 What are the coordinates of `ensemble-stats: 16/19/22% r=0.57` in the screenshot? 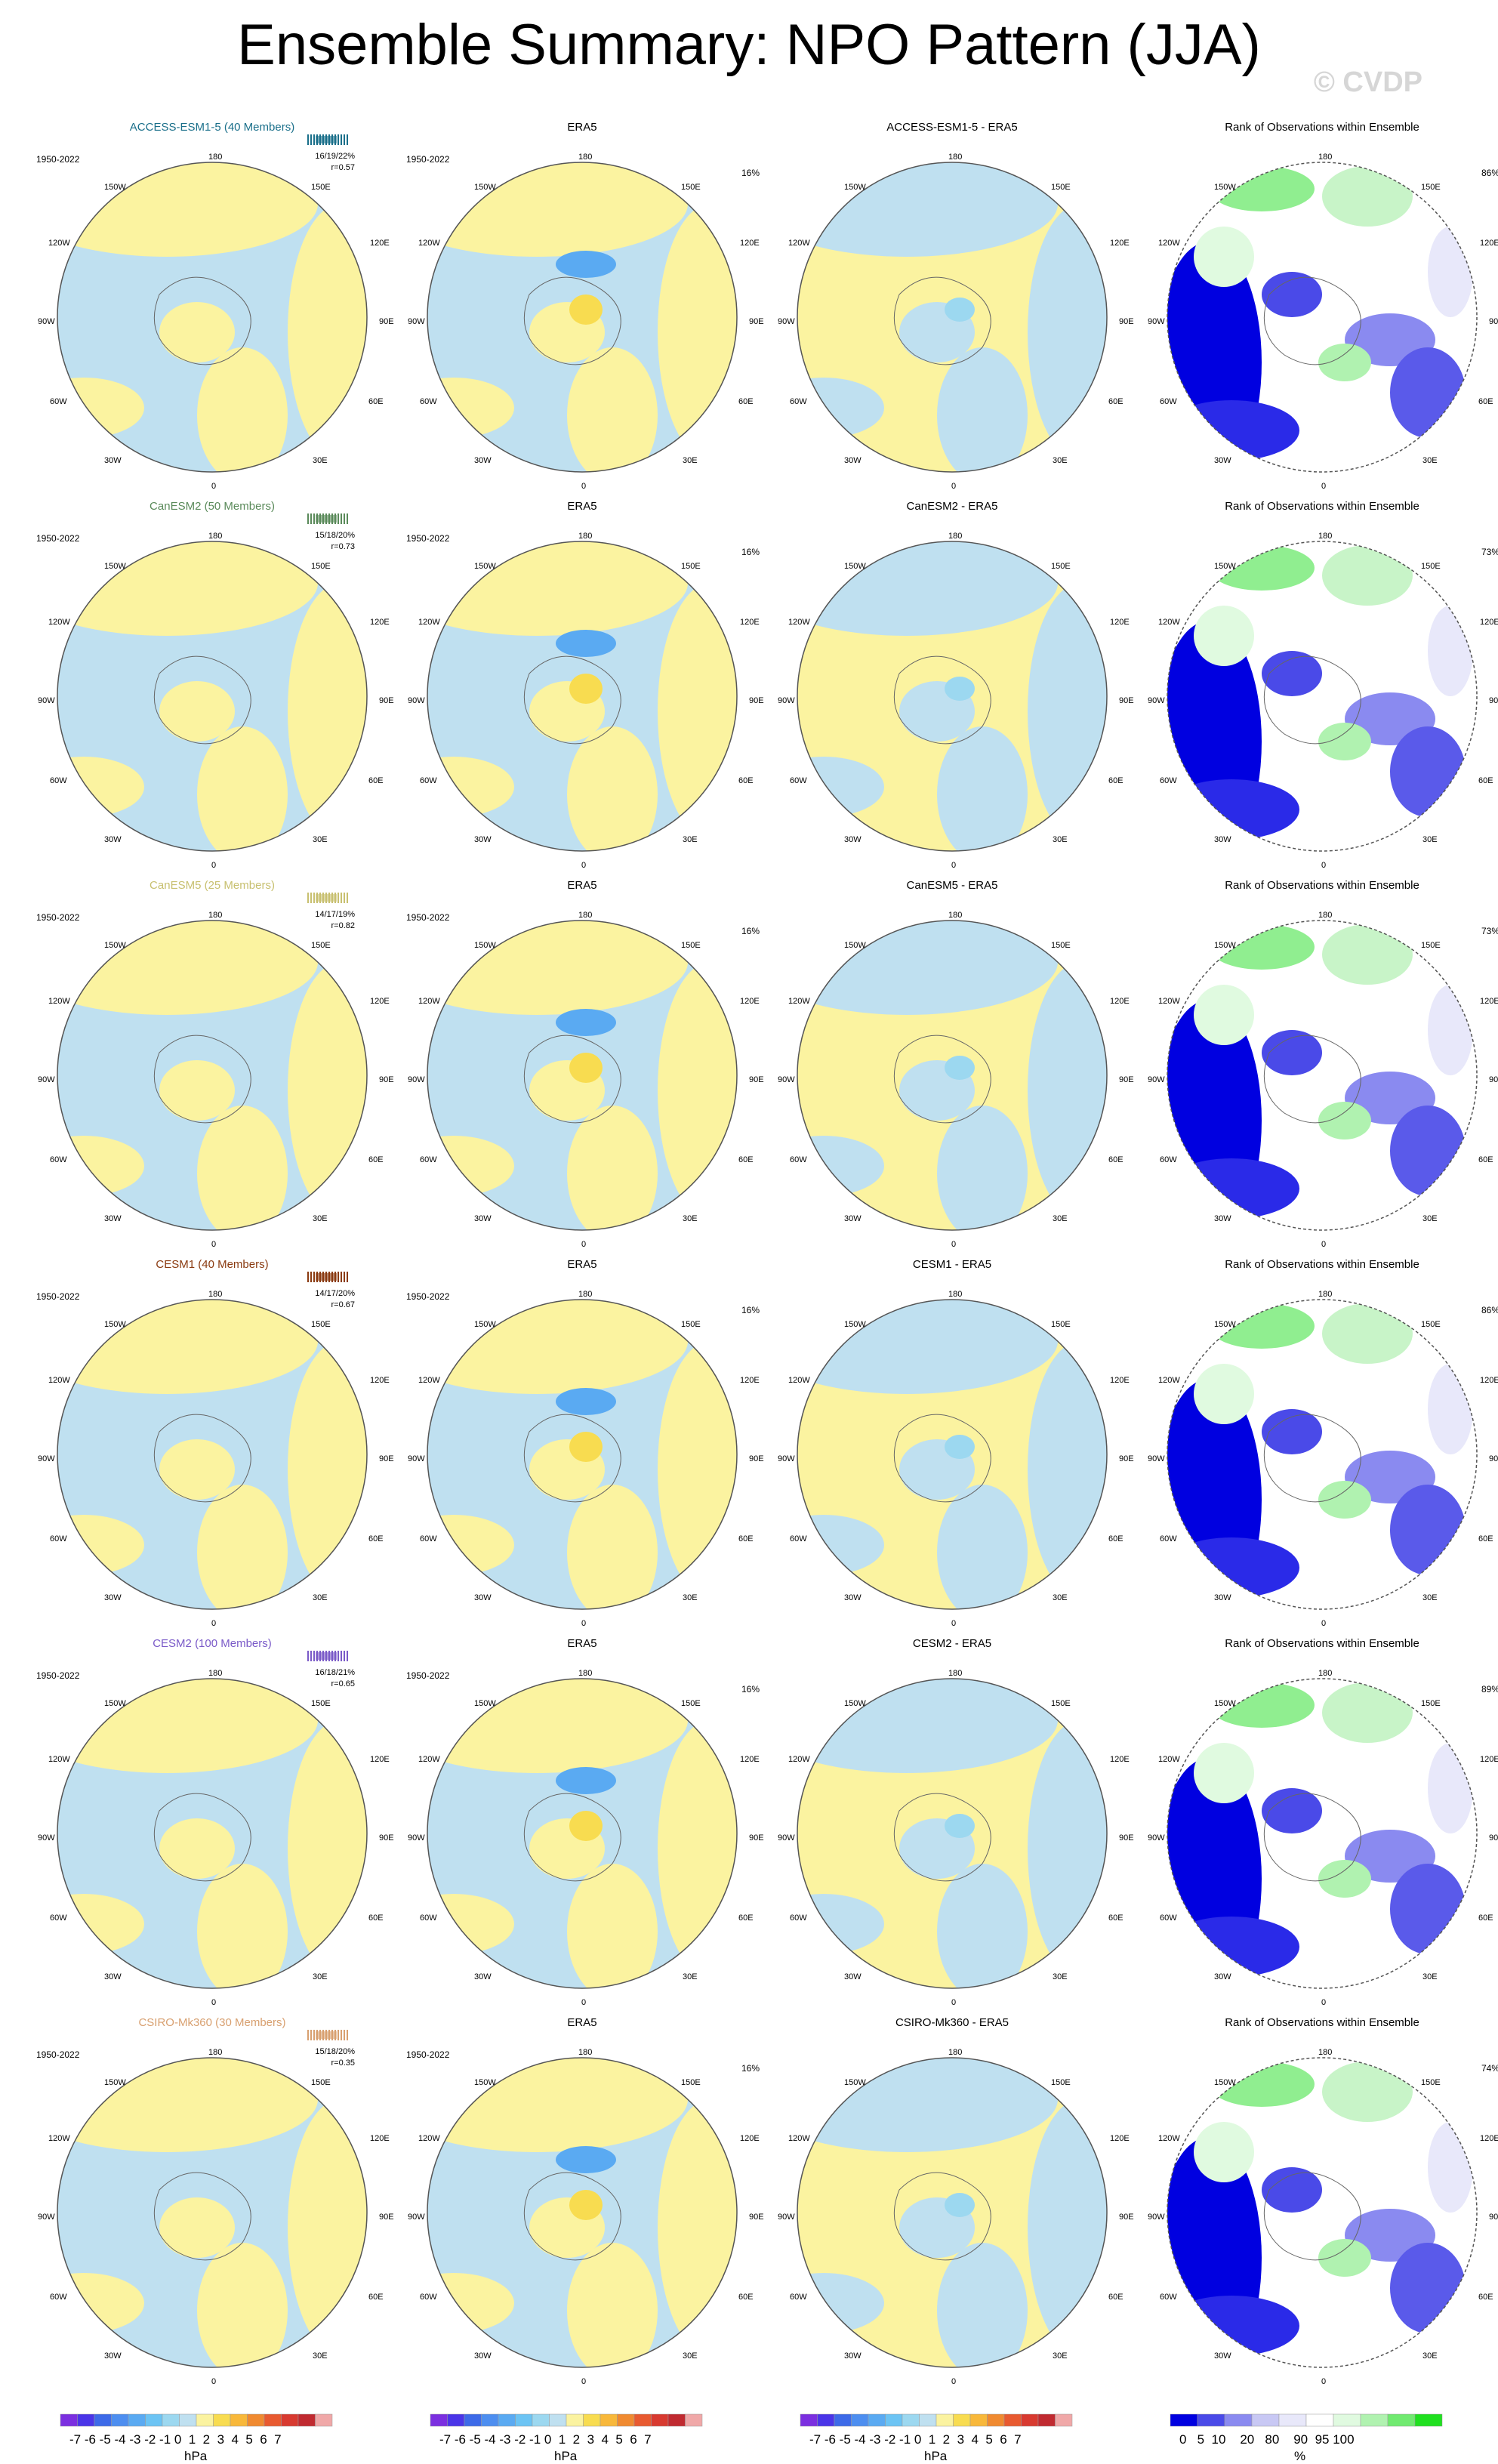 It's located at (335, 162).